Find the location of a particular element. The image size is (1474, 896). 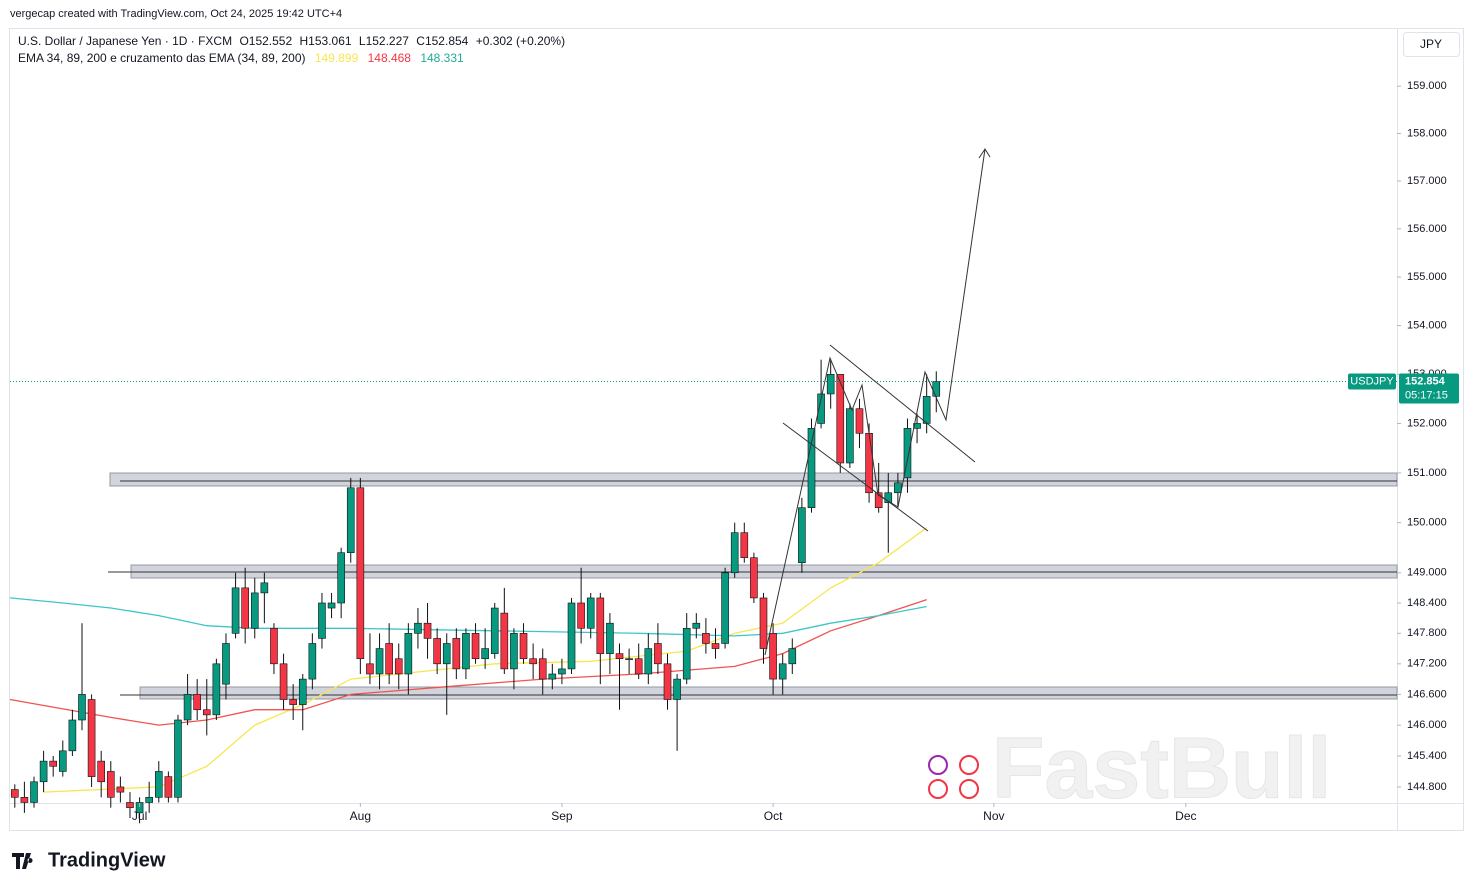

ticker-badge is located at coordinates (1372, 381).